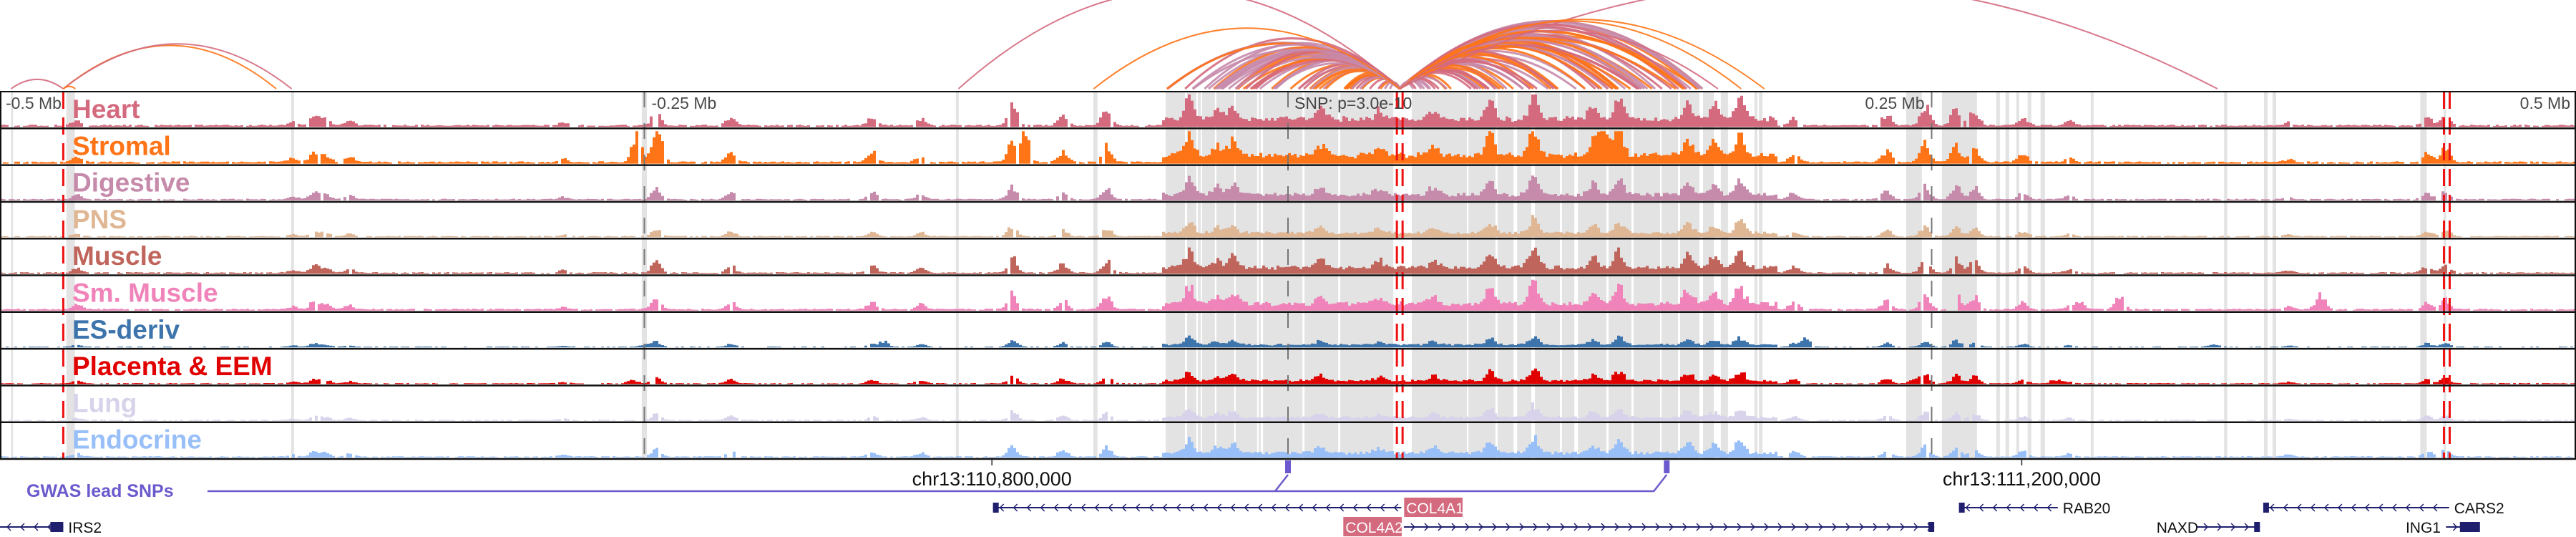 The height and width of the screenshot is (537, 2576). I want to click on gene-label: COL4A2, so click(1374, 528).